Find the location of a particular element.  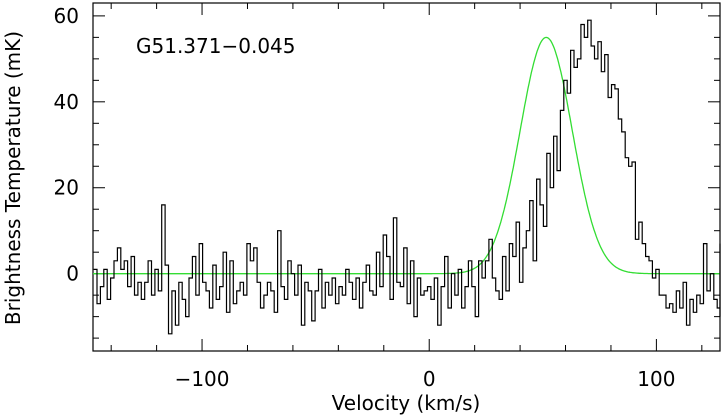

x-axis-label: Velocity (km/s) is located at coordinates (406, 403).